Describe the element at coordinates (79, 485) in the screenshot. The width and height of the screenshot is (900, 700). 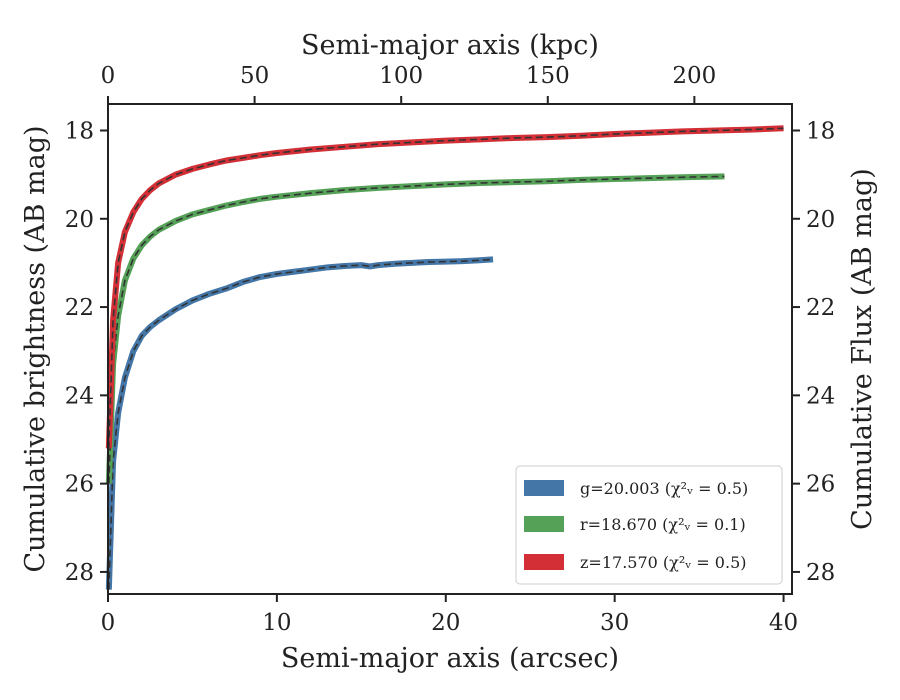
I see `y-tick-label: 26` at that location.